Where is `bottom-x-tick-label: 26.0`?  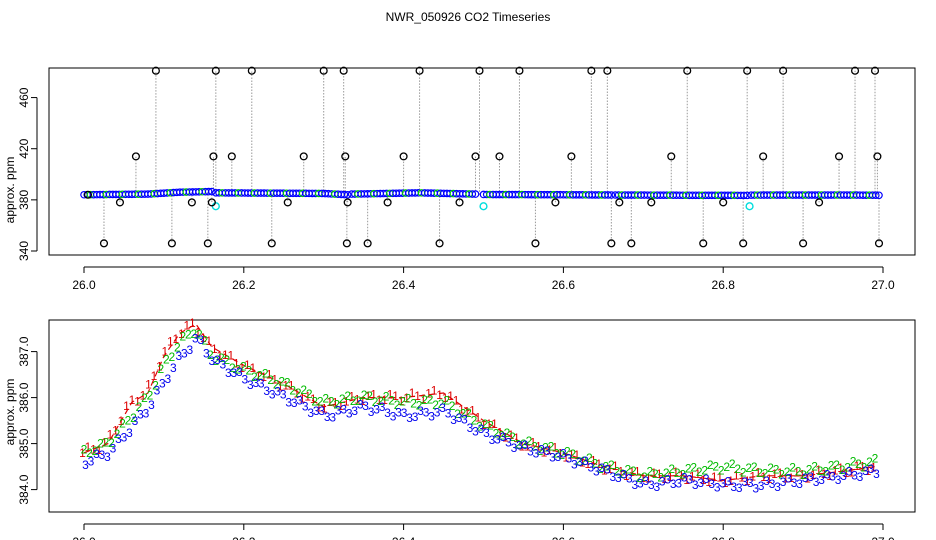 bottom-x-tick-label: 26.0 is located at coordinates (84, 537).